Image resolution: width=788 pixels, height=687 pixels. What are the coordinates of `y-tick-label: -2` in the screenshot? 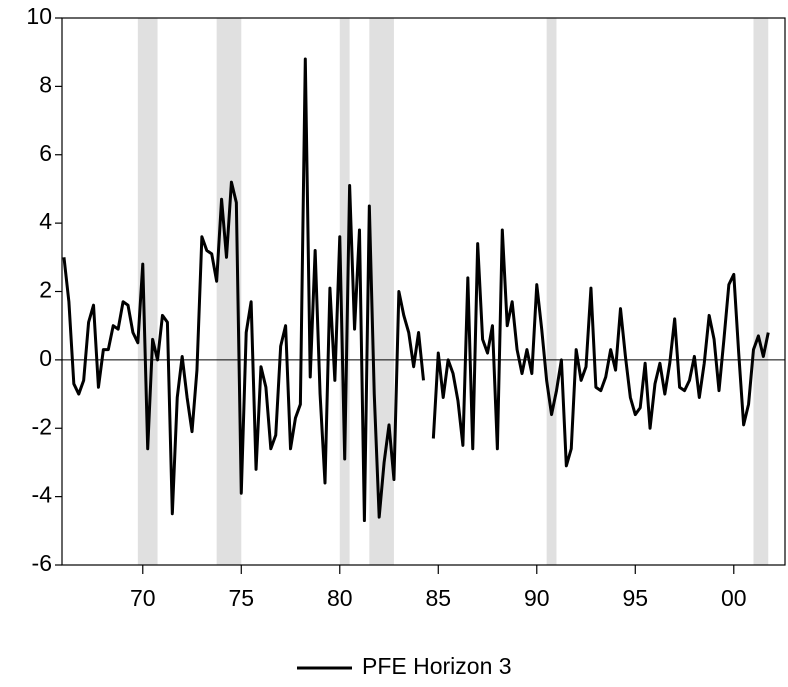 It's located at (42, 426).